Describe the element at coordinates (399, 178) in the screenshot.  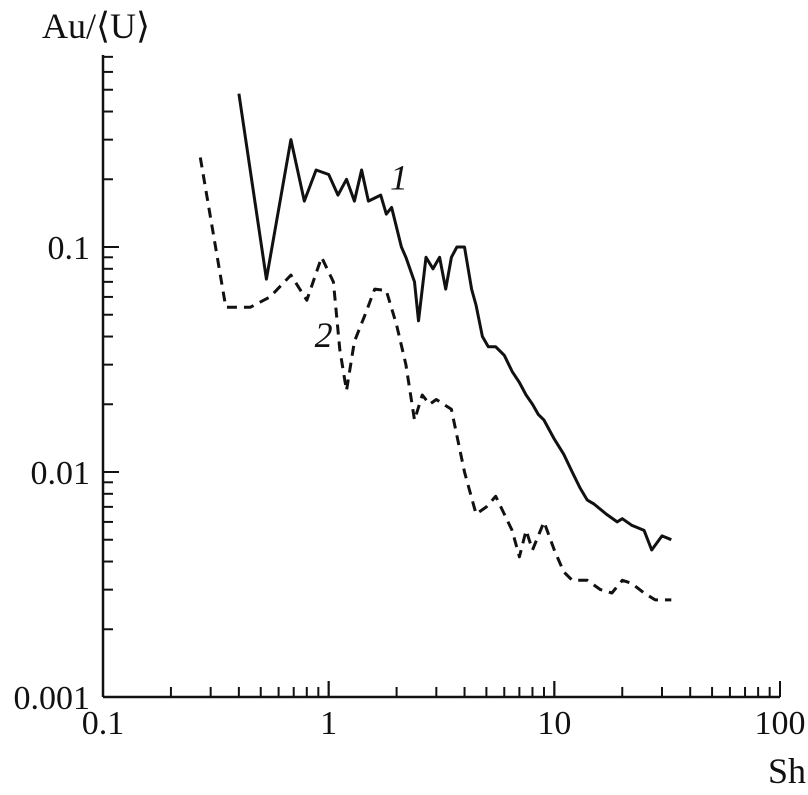
I see `series-label-1: 1` at that location.